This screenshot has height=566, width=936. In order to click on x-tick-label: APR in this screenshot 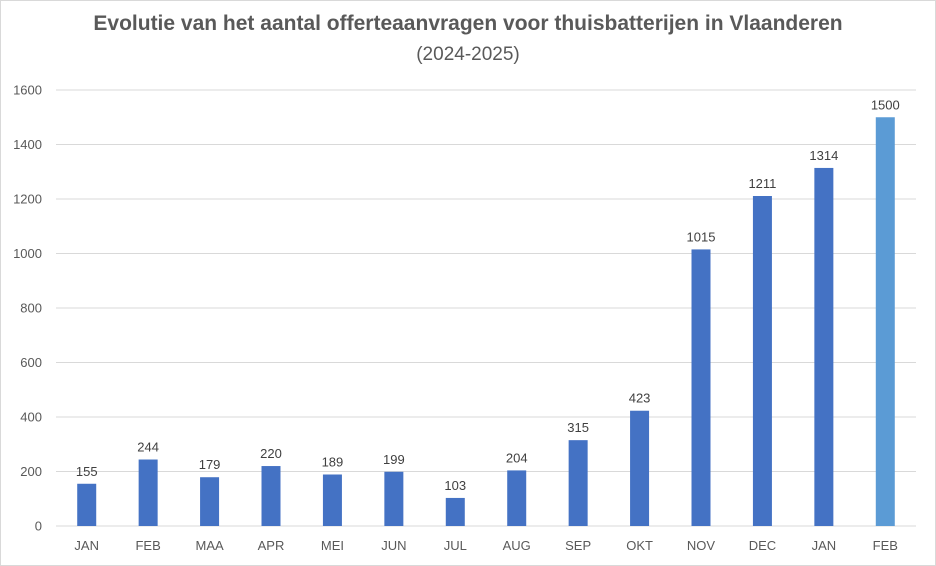, I will do `click(271, 545)`.